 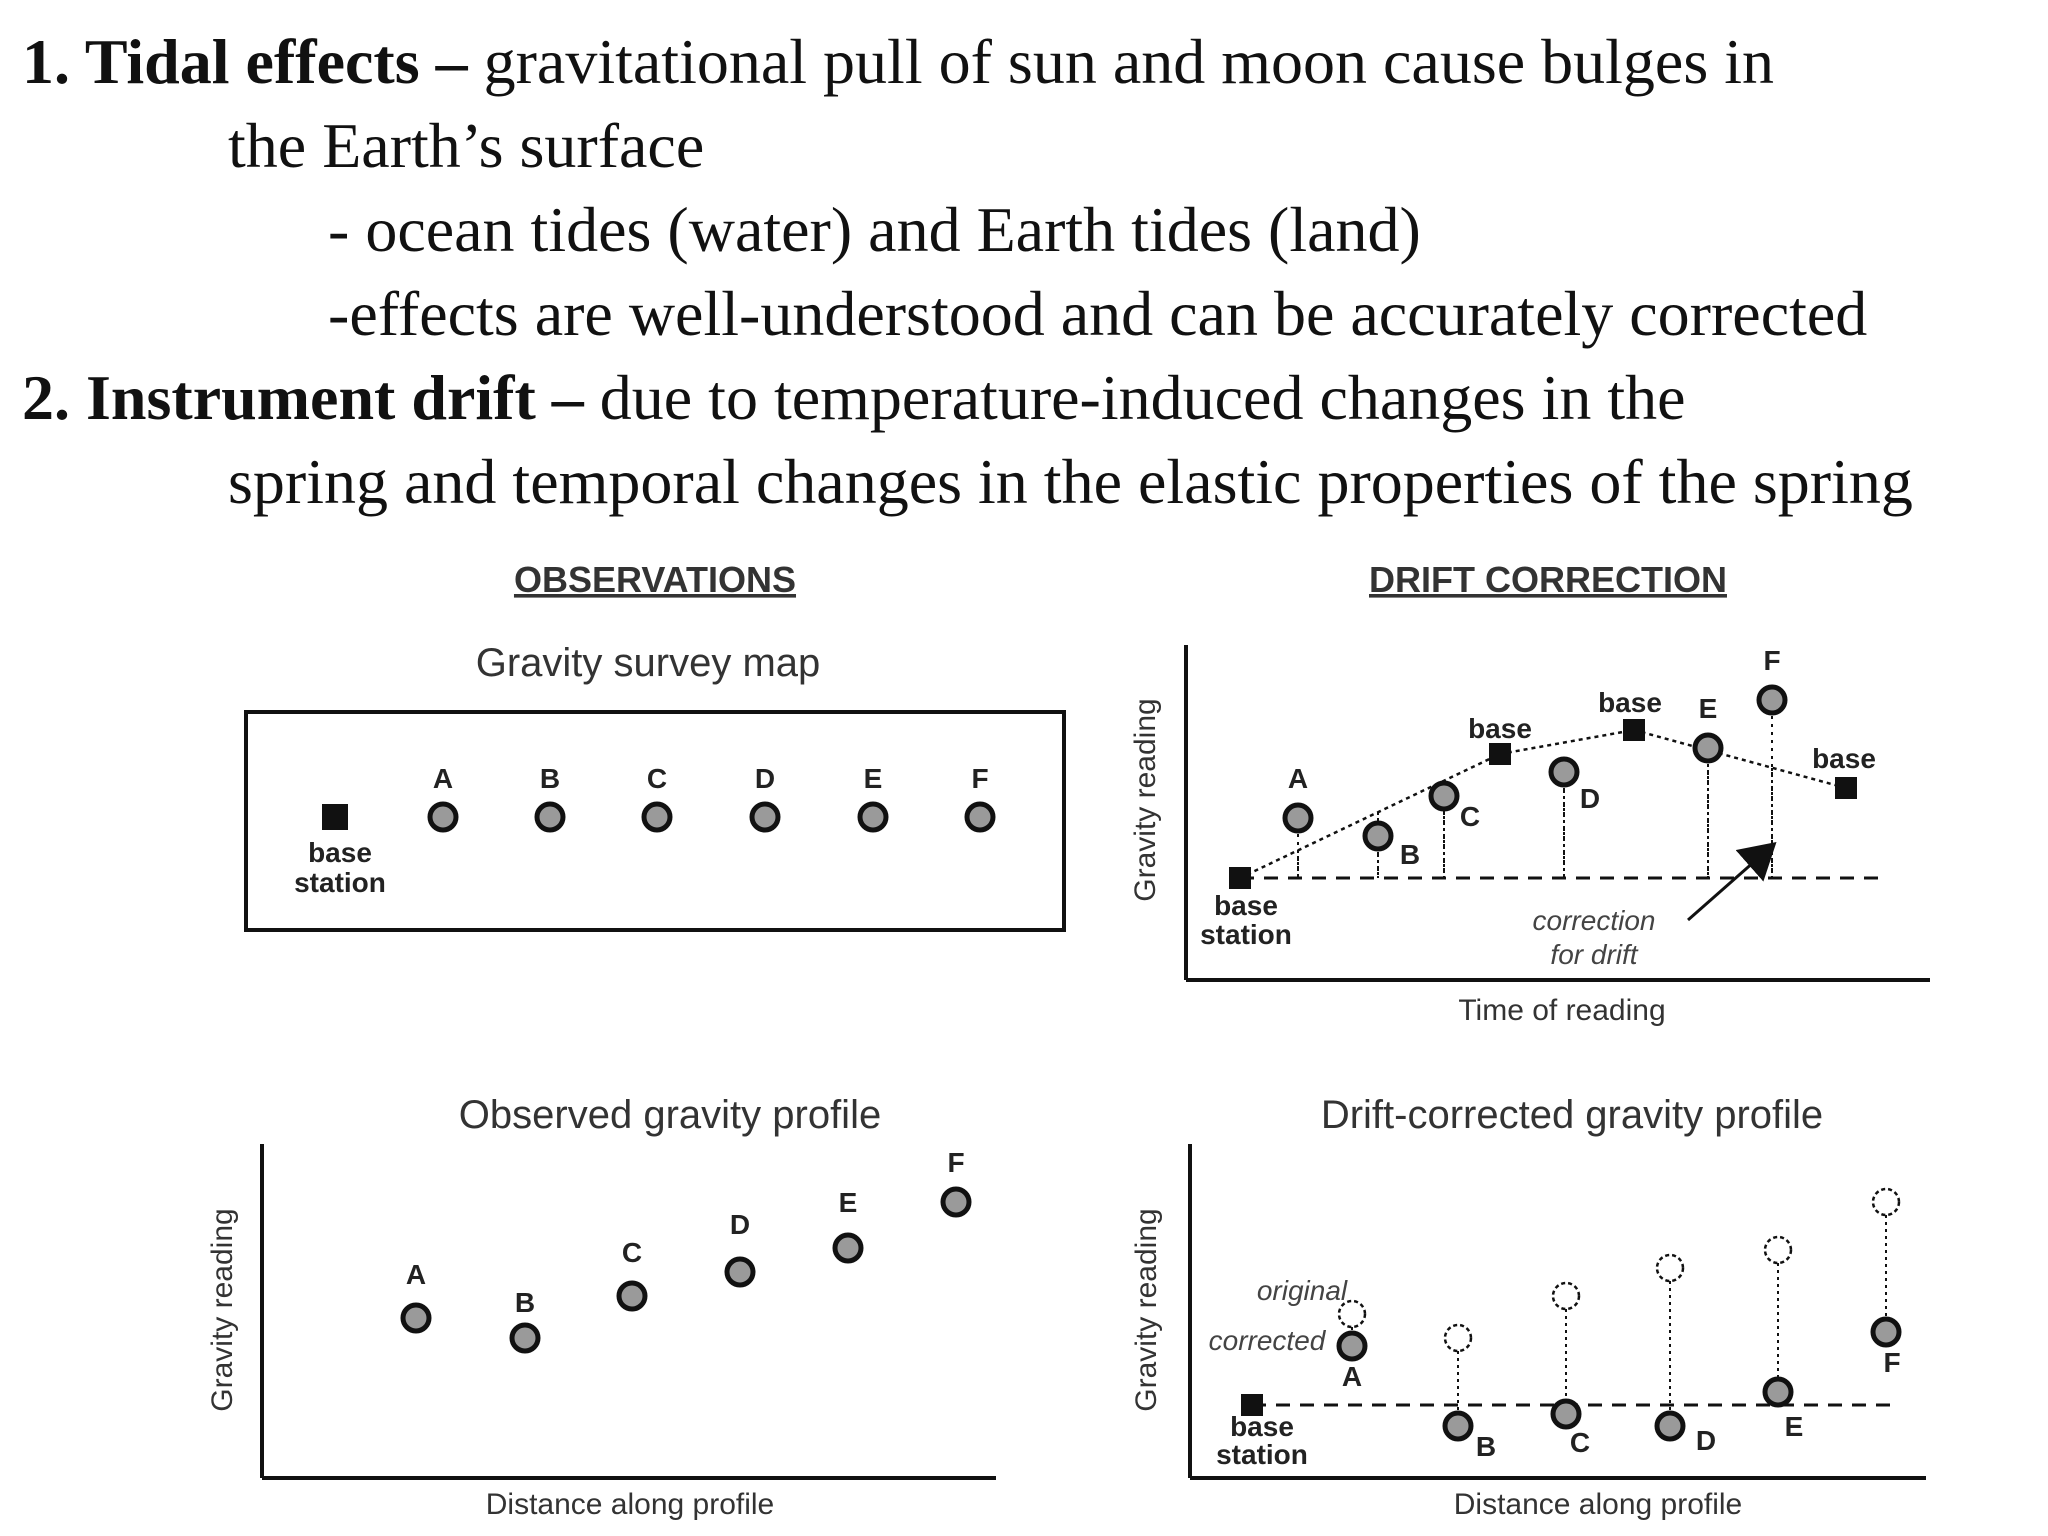 What do you see at coordinates (765, 817) in the screenshot?
I see `map-station-d-marker` at bounding box center [765, 817].